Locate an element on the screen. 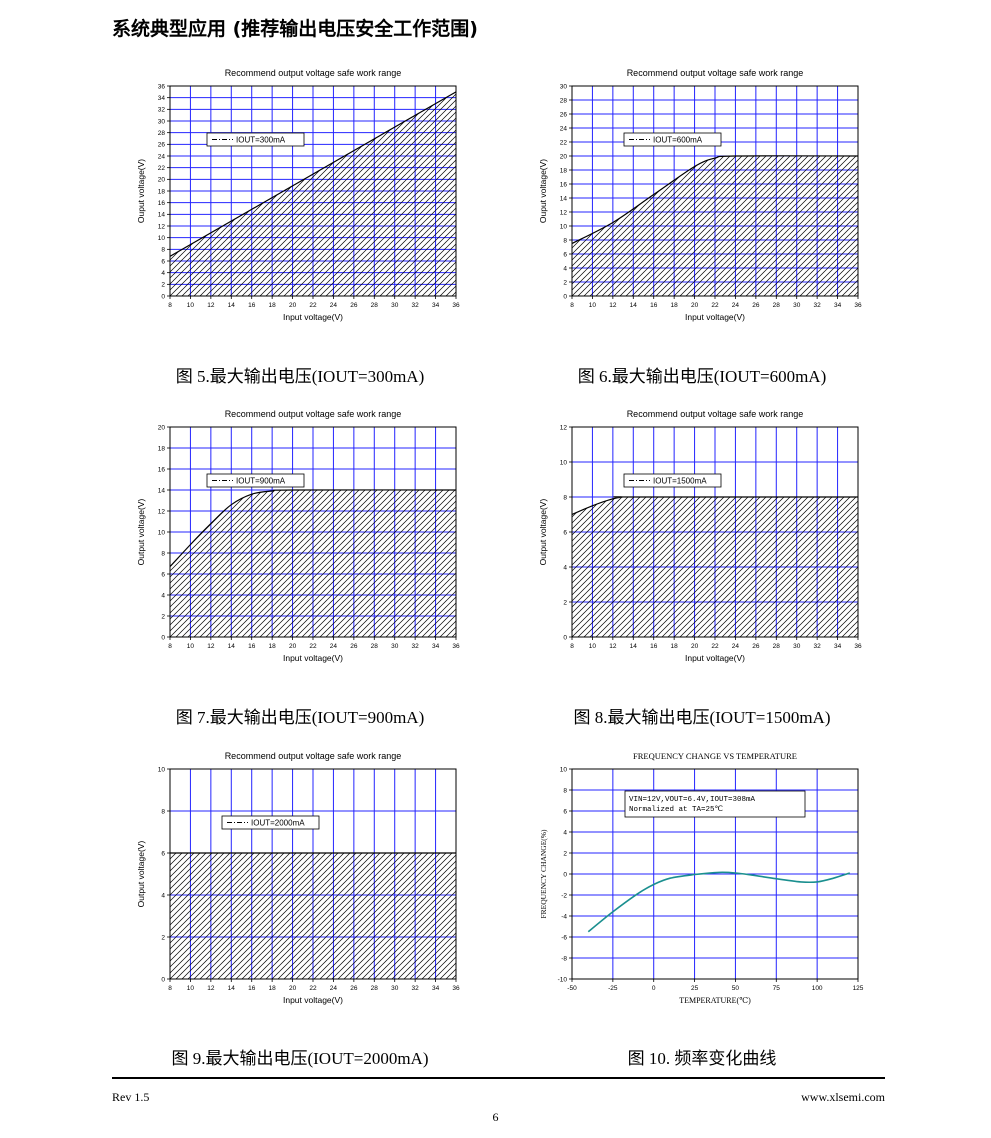  legend-label: IOUT=1500mA is located at coordinates (680, 481).